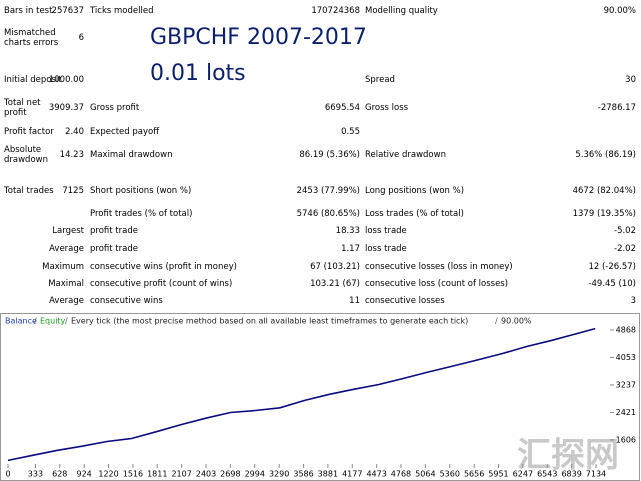  What do you see at coordinates (596, 474) in the screenshot?
I see `x-tick-label: 7134` at bounding box center [596, 474].